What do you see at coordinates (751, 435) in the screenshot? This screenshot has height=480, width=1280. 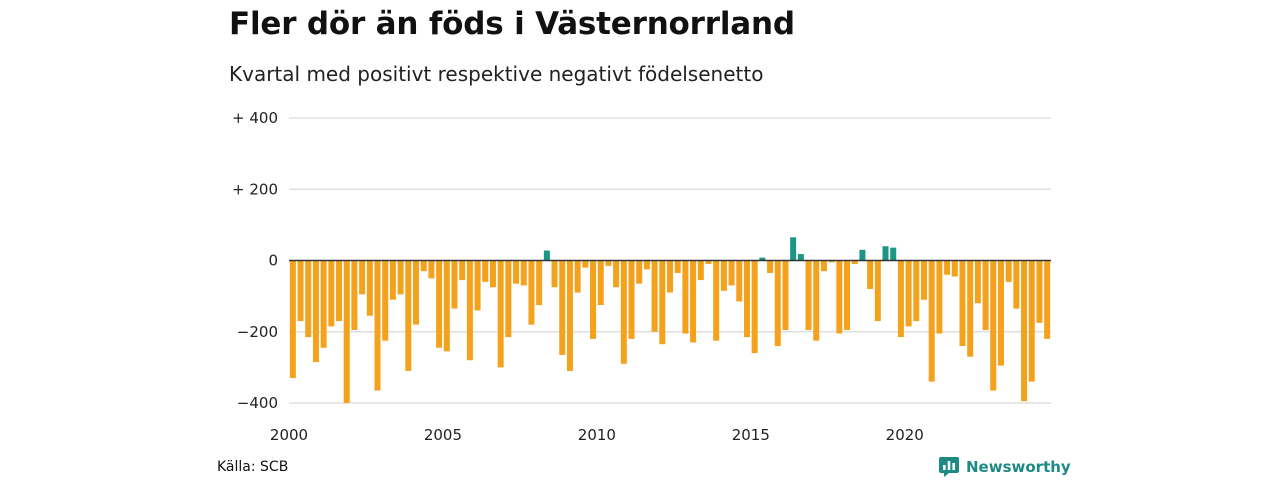 I see `x-tick-label: 2015` at bounding box center [751, 435].